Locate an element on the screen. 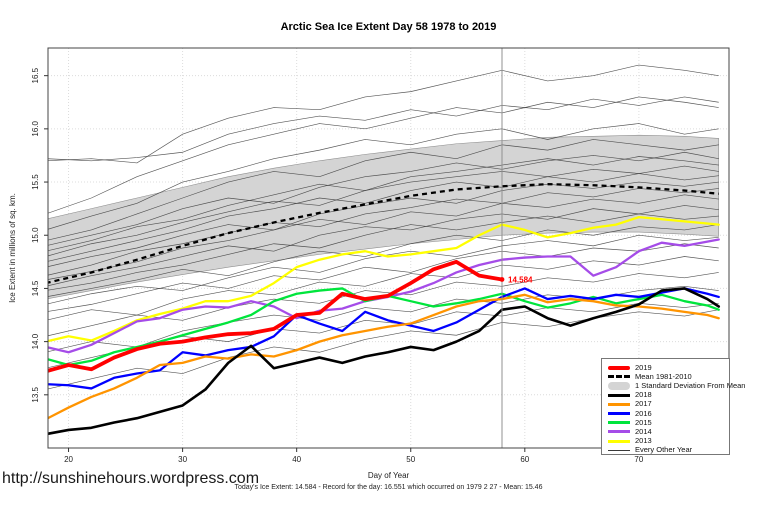  legend-swatch-2018 is located at coordinates (619, 395).